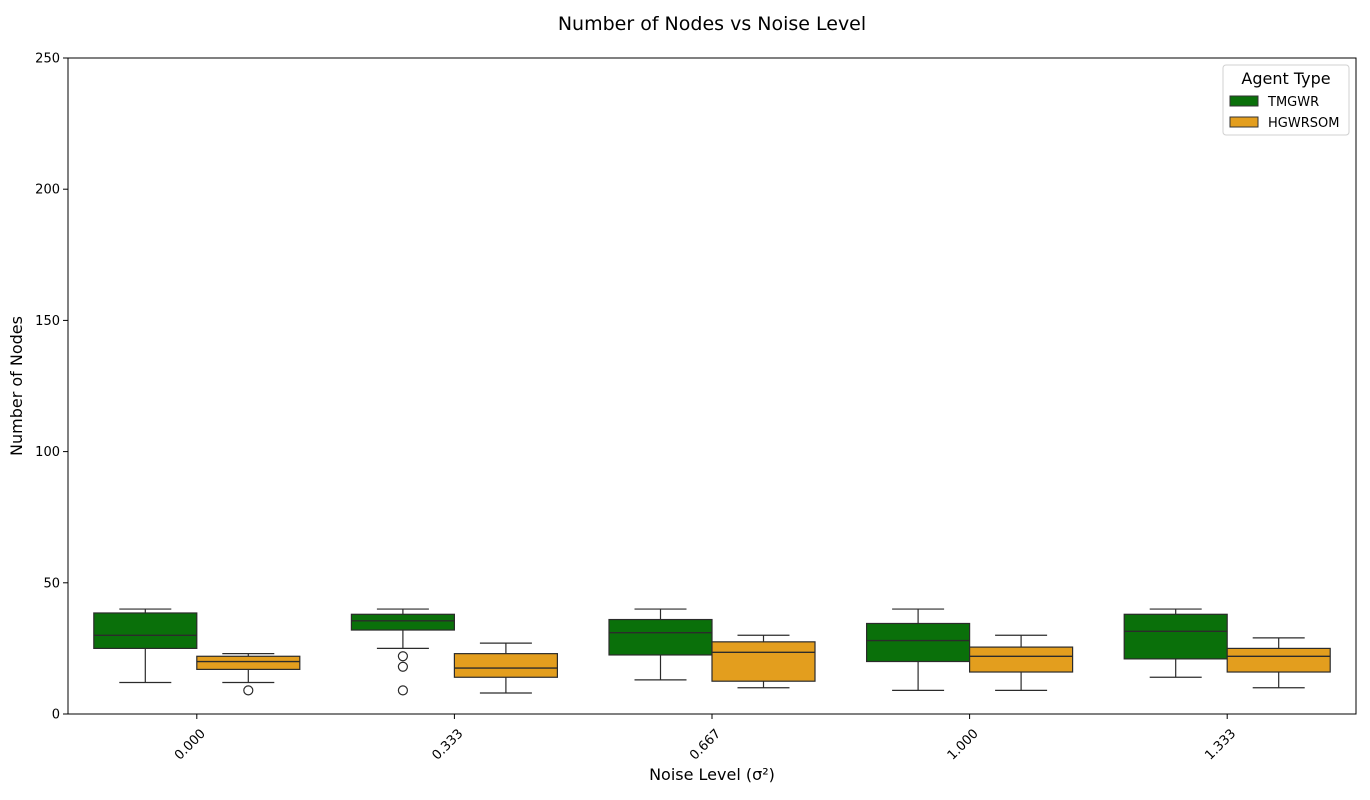 The width and height of the screenshot is (1370, 800). I want to click on box-hgwrsom-0.333, so click(505, 668).